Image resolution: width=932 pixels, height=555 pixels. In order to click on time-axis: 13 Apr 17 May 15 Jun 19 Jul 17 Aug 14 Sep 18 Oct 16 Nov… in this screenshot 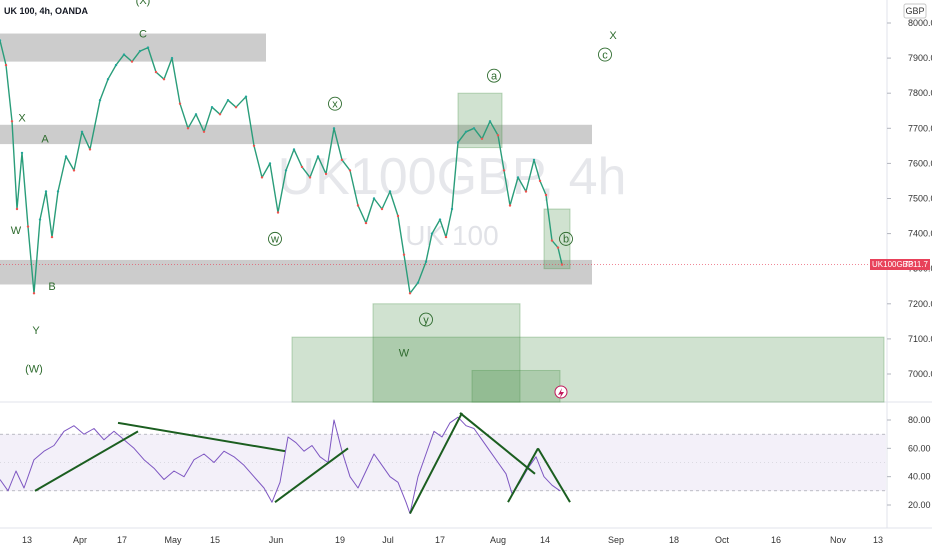, I will do `click(466, 536)`.